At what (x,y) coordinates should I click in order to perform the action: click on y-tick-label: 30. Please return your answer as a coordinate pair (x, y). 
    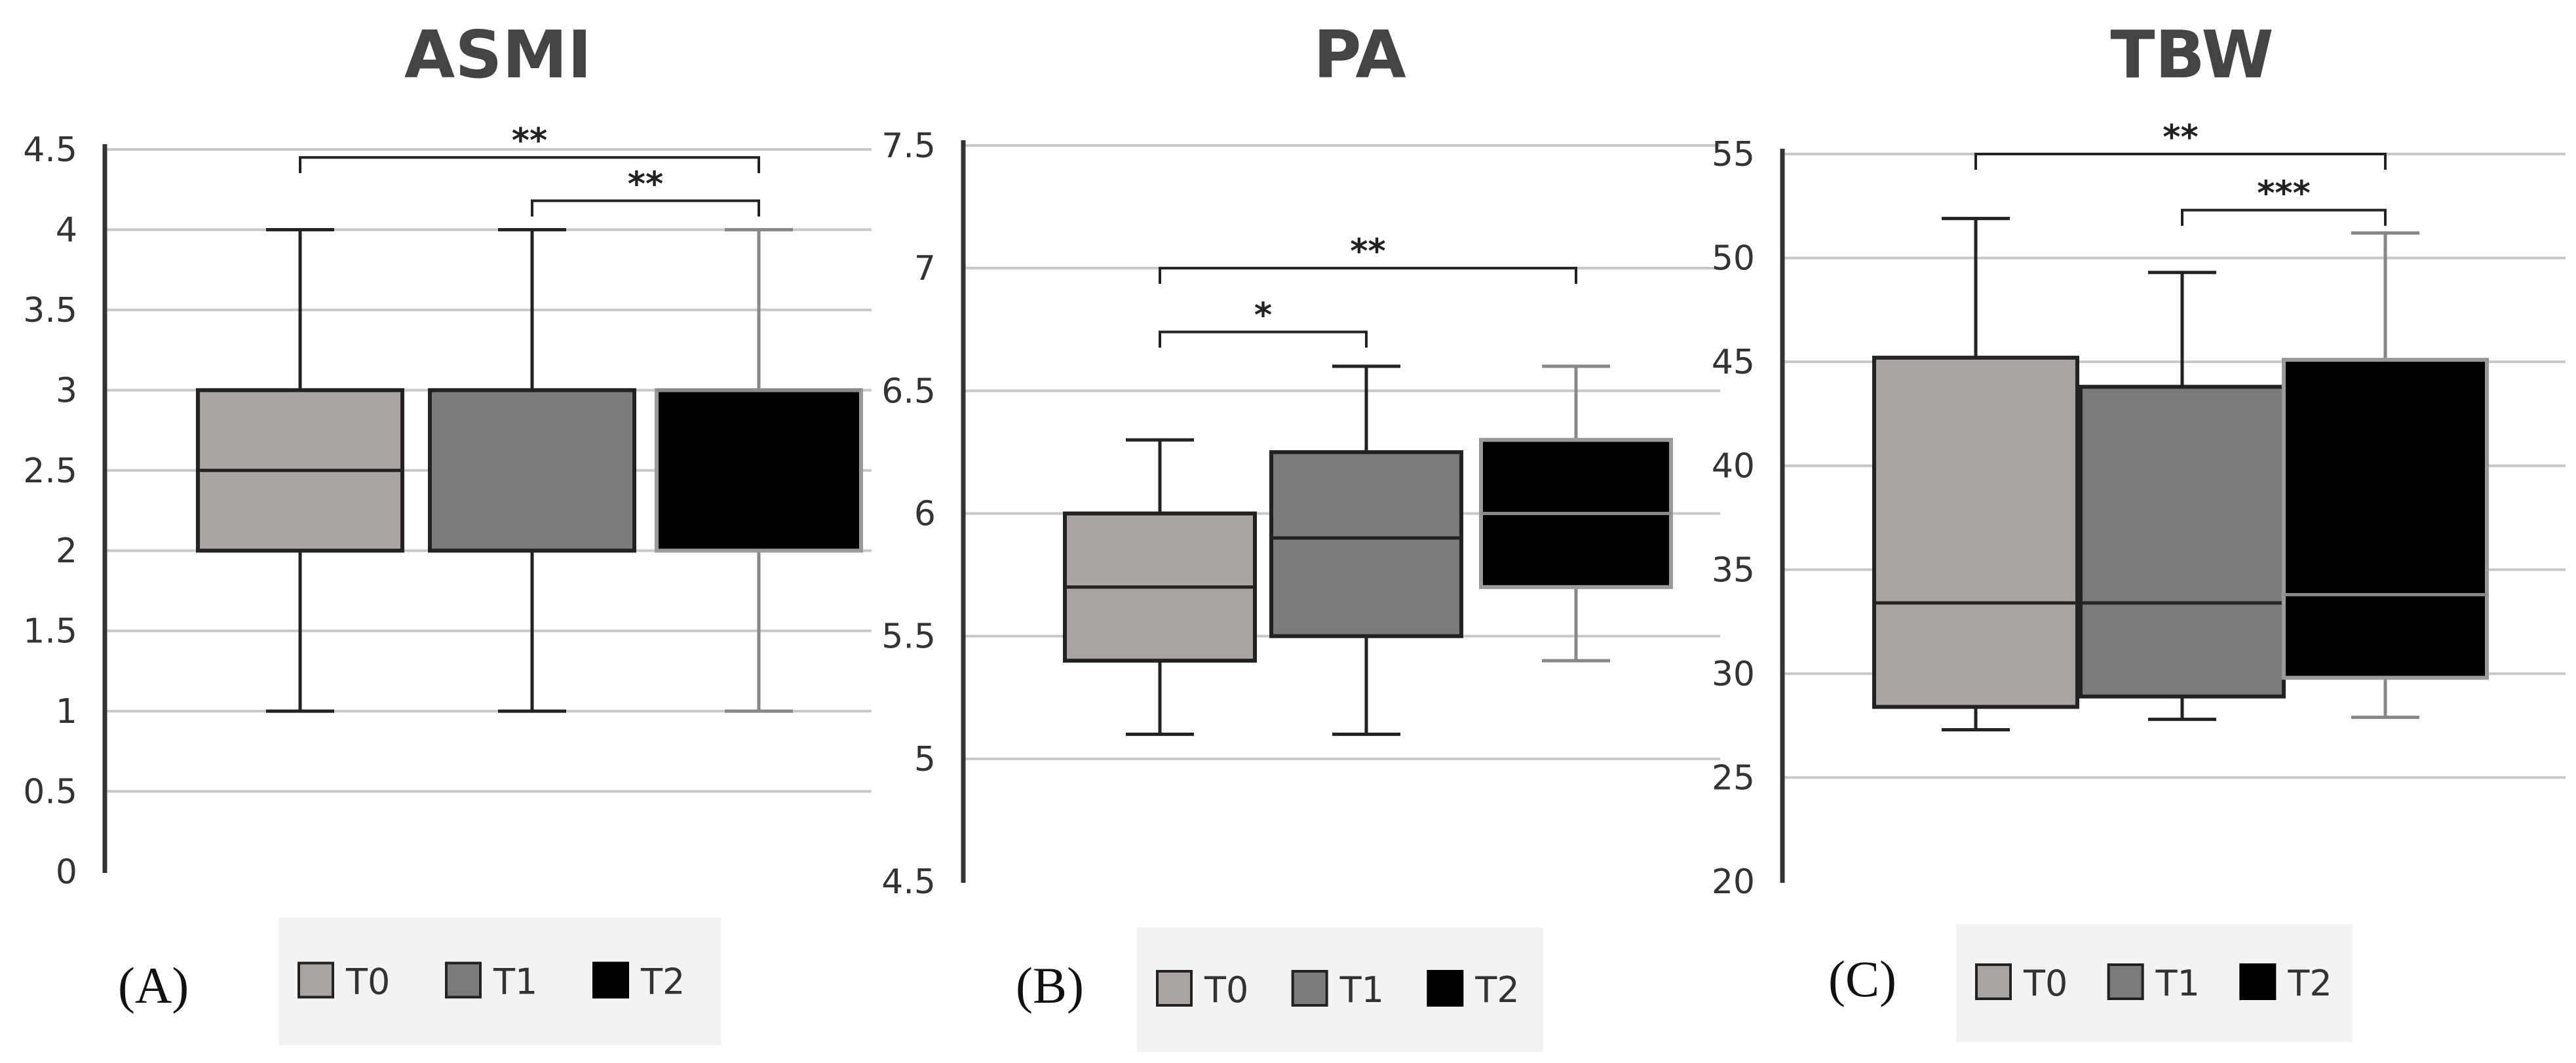
    Looking at the image, I should click on (1733, 674).